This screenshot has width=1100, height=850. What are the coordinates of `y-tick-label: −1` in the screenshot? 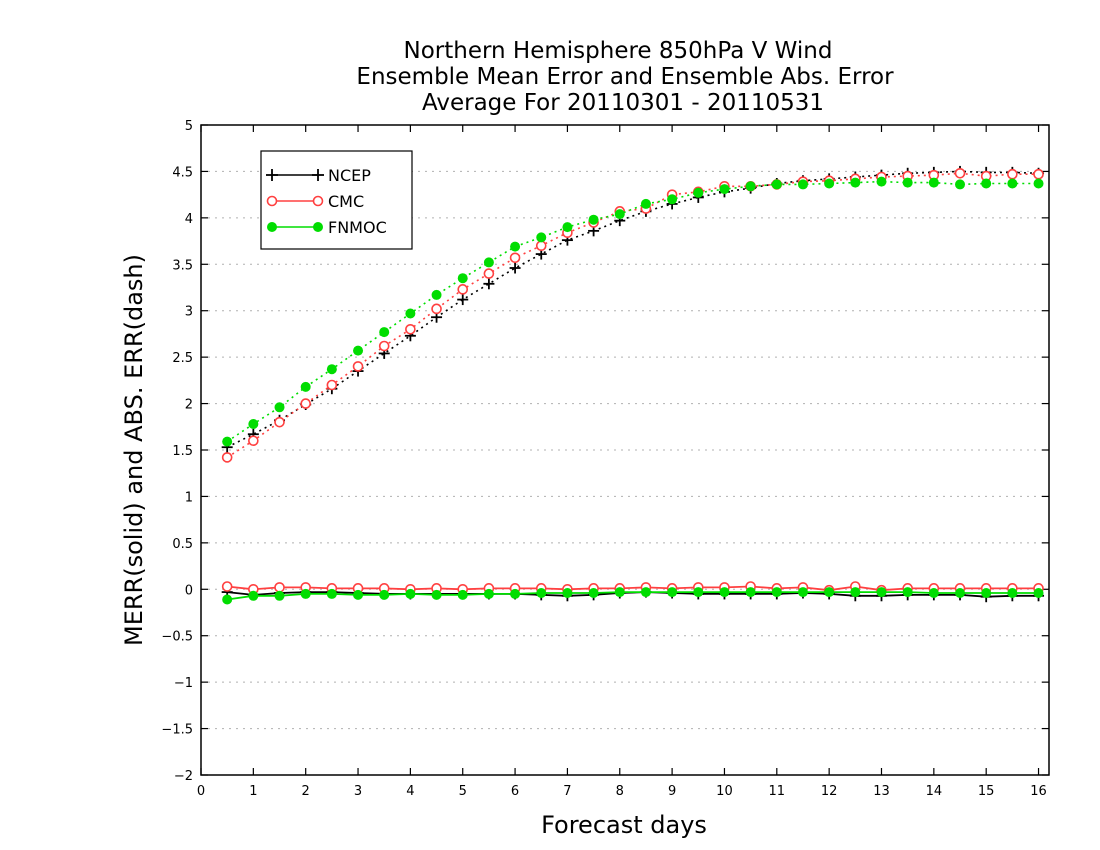 It's located at (183, 683).